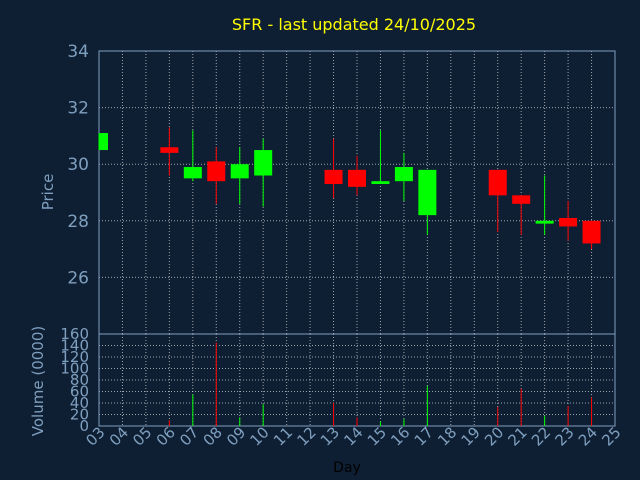  What do you see at coordinates (424, 436) in the screenshot?
I see `day-tick-label: 17` at bounding box center [424, 436].